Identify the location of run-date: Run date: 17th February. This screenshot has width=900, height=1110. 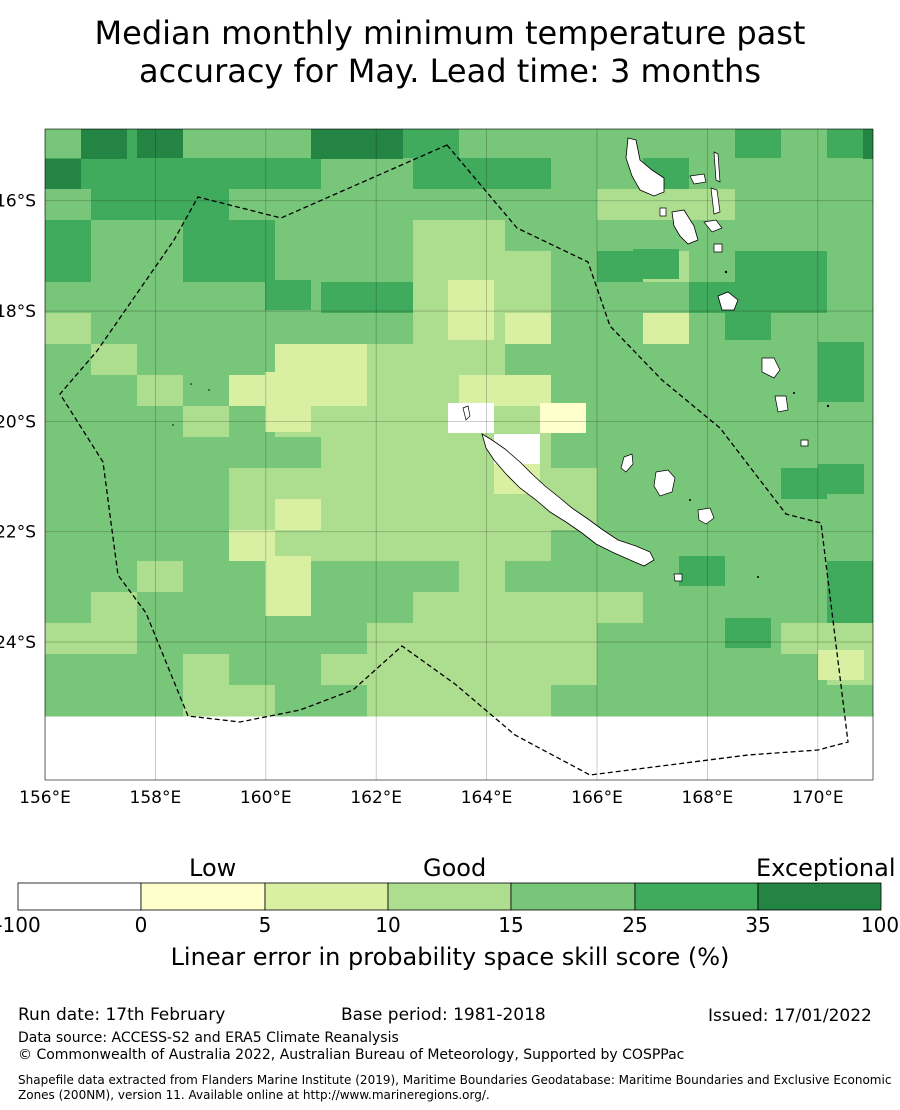
(122, 1015).